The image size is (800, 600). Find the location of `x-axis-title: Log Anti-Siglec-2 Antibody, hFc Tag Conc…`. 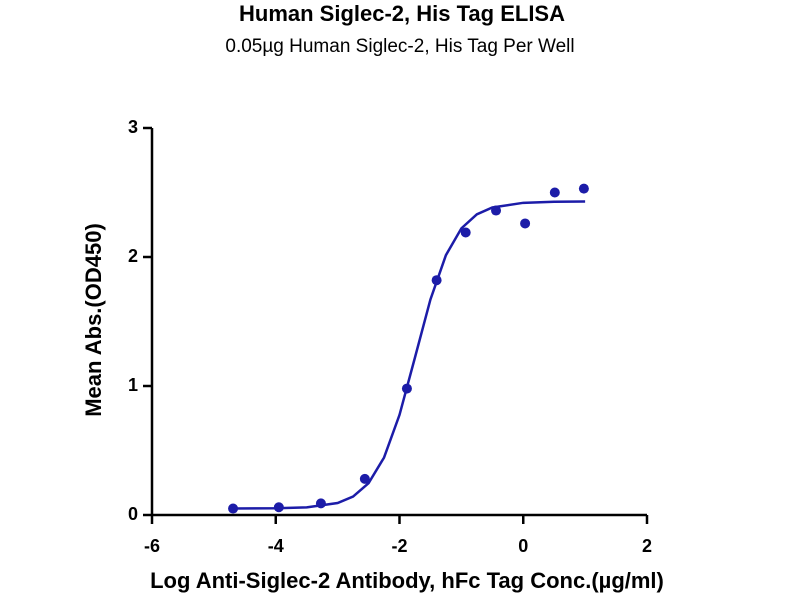

x-axis-title: Log Anti-Siglec-2 Antibody, hFc Tag Conc… is located at coordinates (407, 580).